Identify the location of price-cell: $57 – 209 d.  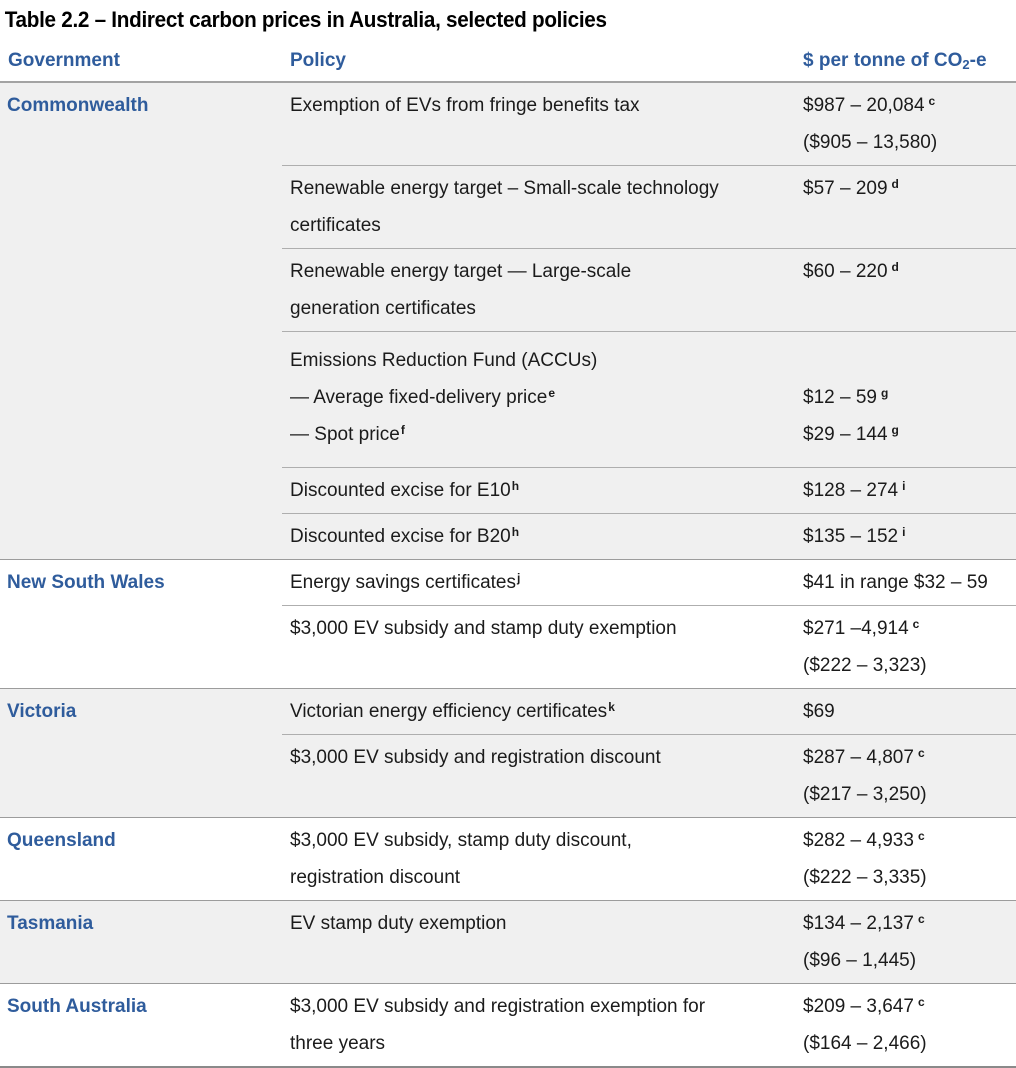
(908, 188).